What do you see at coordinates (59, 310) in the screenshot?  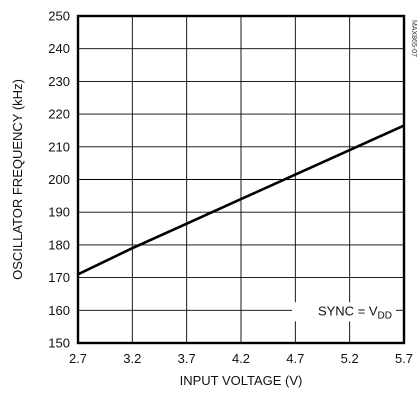 I see `y-tick-label-9: 160` at bounding box center [59, 310].